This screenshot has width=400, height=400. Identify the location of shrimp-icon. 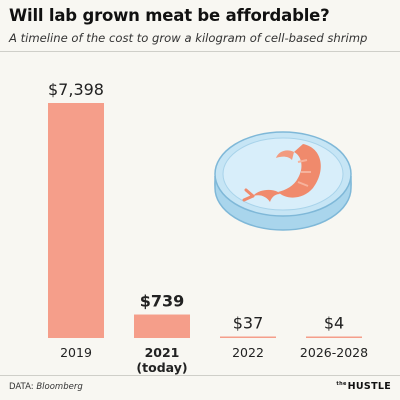
(281, 173).